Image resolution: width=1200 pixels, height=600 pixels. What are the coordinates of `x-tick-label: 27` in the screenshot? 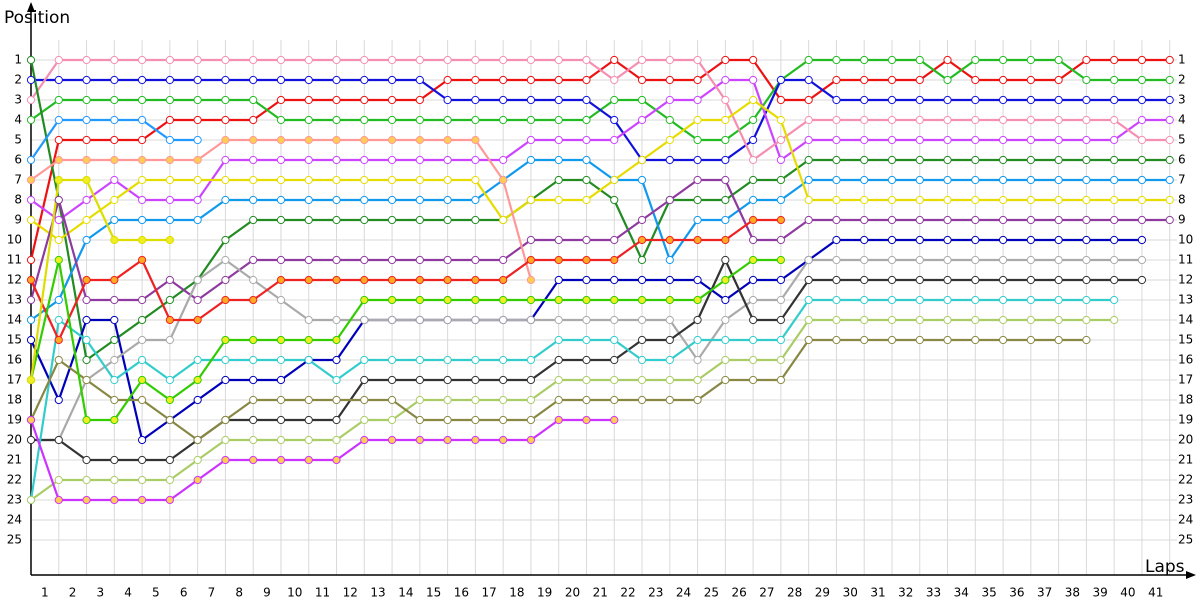 It's located at (766, 593).